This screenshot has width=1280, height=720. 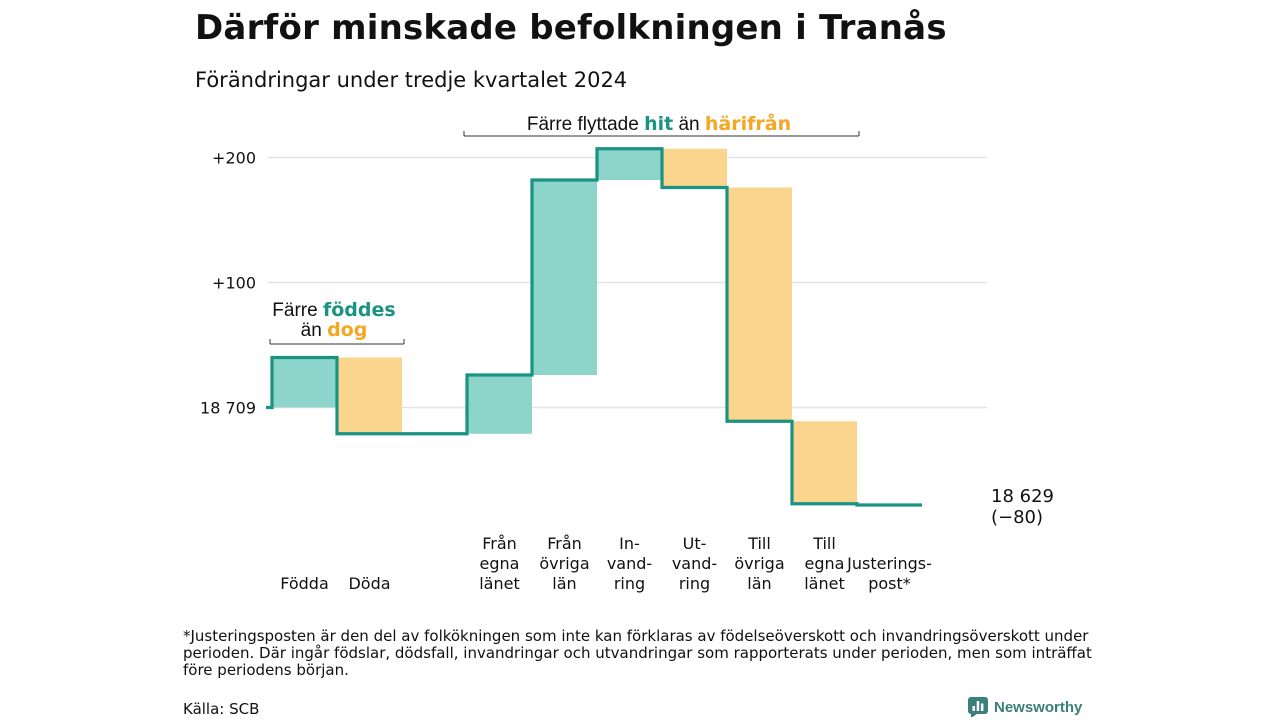 I want to click on chart-title: Därför minskade befolkningen i Tranås, so click(x=571, y=28).